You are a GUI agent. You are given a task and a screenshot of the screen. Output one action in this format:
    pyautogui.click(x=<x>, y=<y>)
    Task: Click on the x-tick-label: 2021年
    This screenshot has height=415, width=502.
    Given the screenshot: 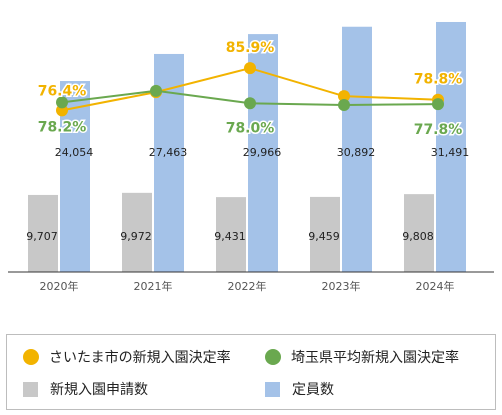 What is the action you would take?
    pyautogui.click(x=153, y=286)
    